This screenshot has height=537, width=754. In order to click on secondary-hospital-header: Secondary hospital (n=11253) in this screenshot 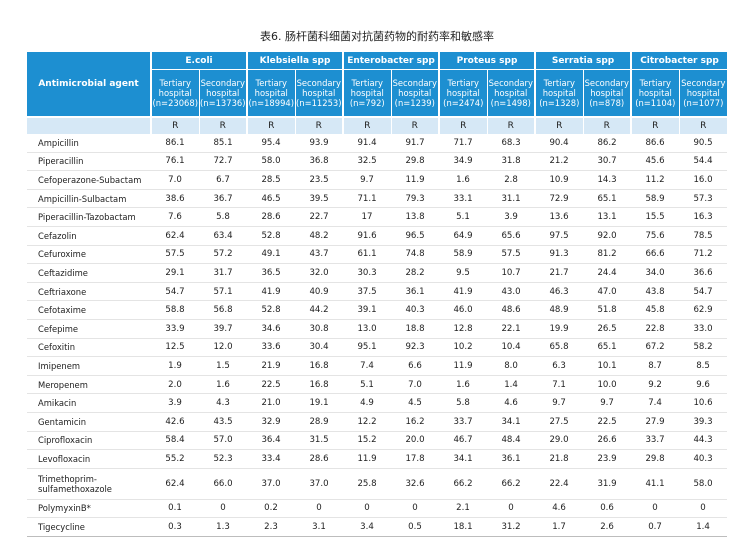, I will do `click(319, 93)`.